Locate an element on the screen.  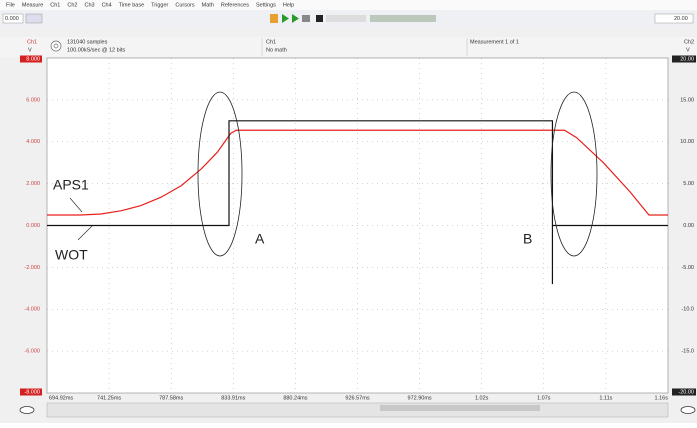
y2-tick-label: -15.0 is located at coordinates (687, 352).